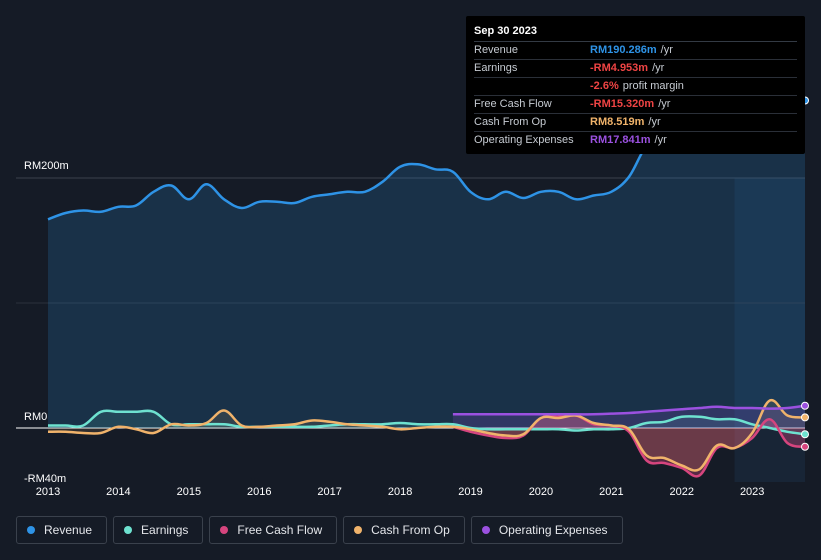  What do you see at coordinates (619, 68) in the screenshot?
I see `tooltip-value: -RM4.953m` at bounding box center [619, 68].